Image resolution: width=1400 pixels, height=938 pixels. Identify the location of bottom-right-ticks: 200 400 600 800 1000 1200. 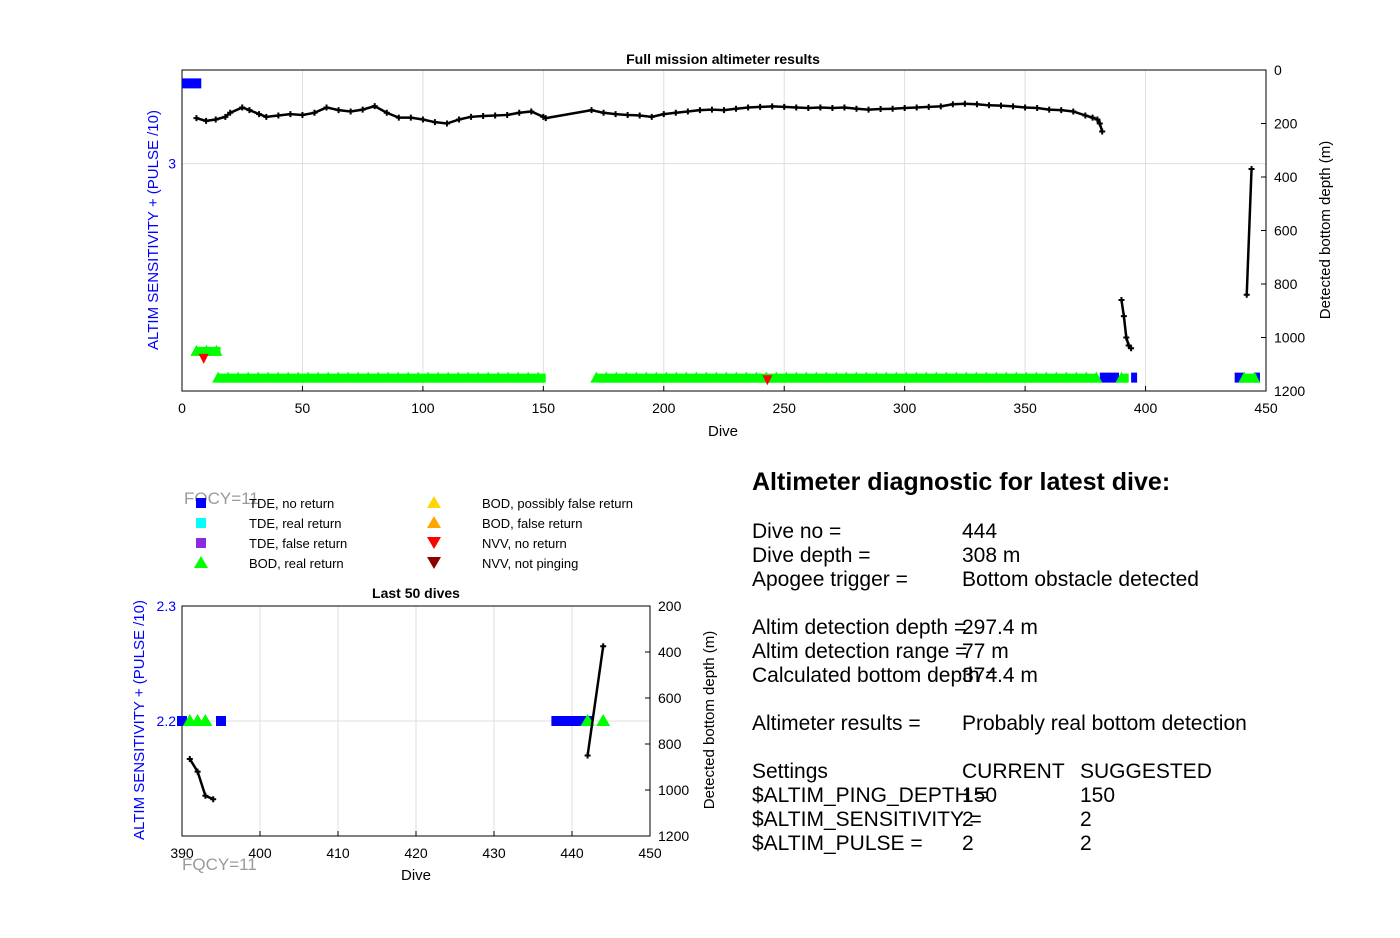
(667, 721).